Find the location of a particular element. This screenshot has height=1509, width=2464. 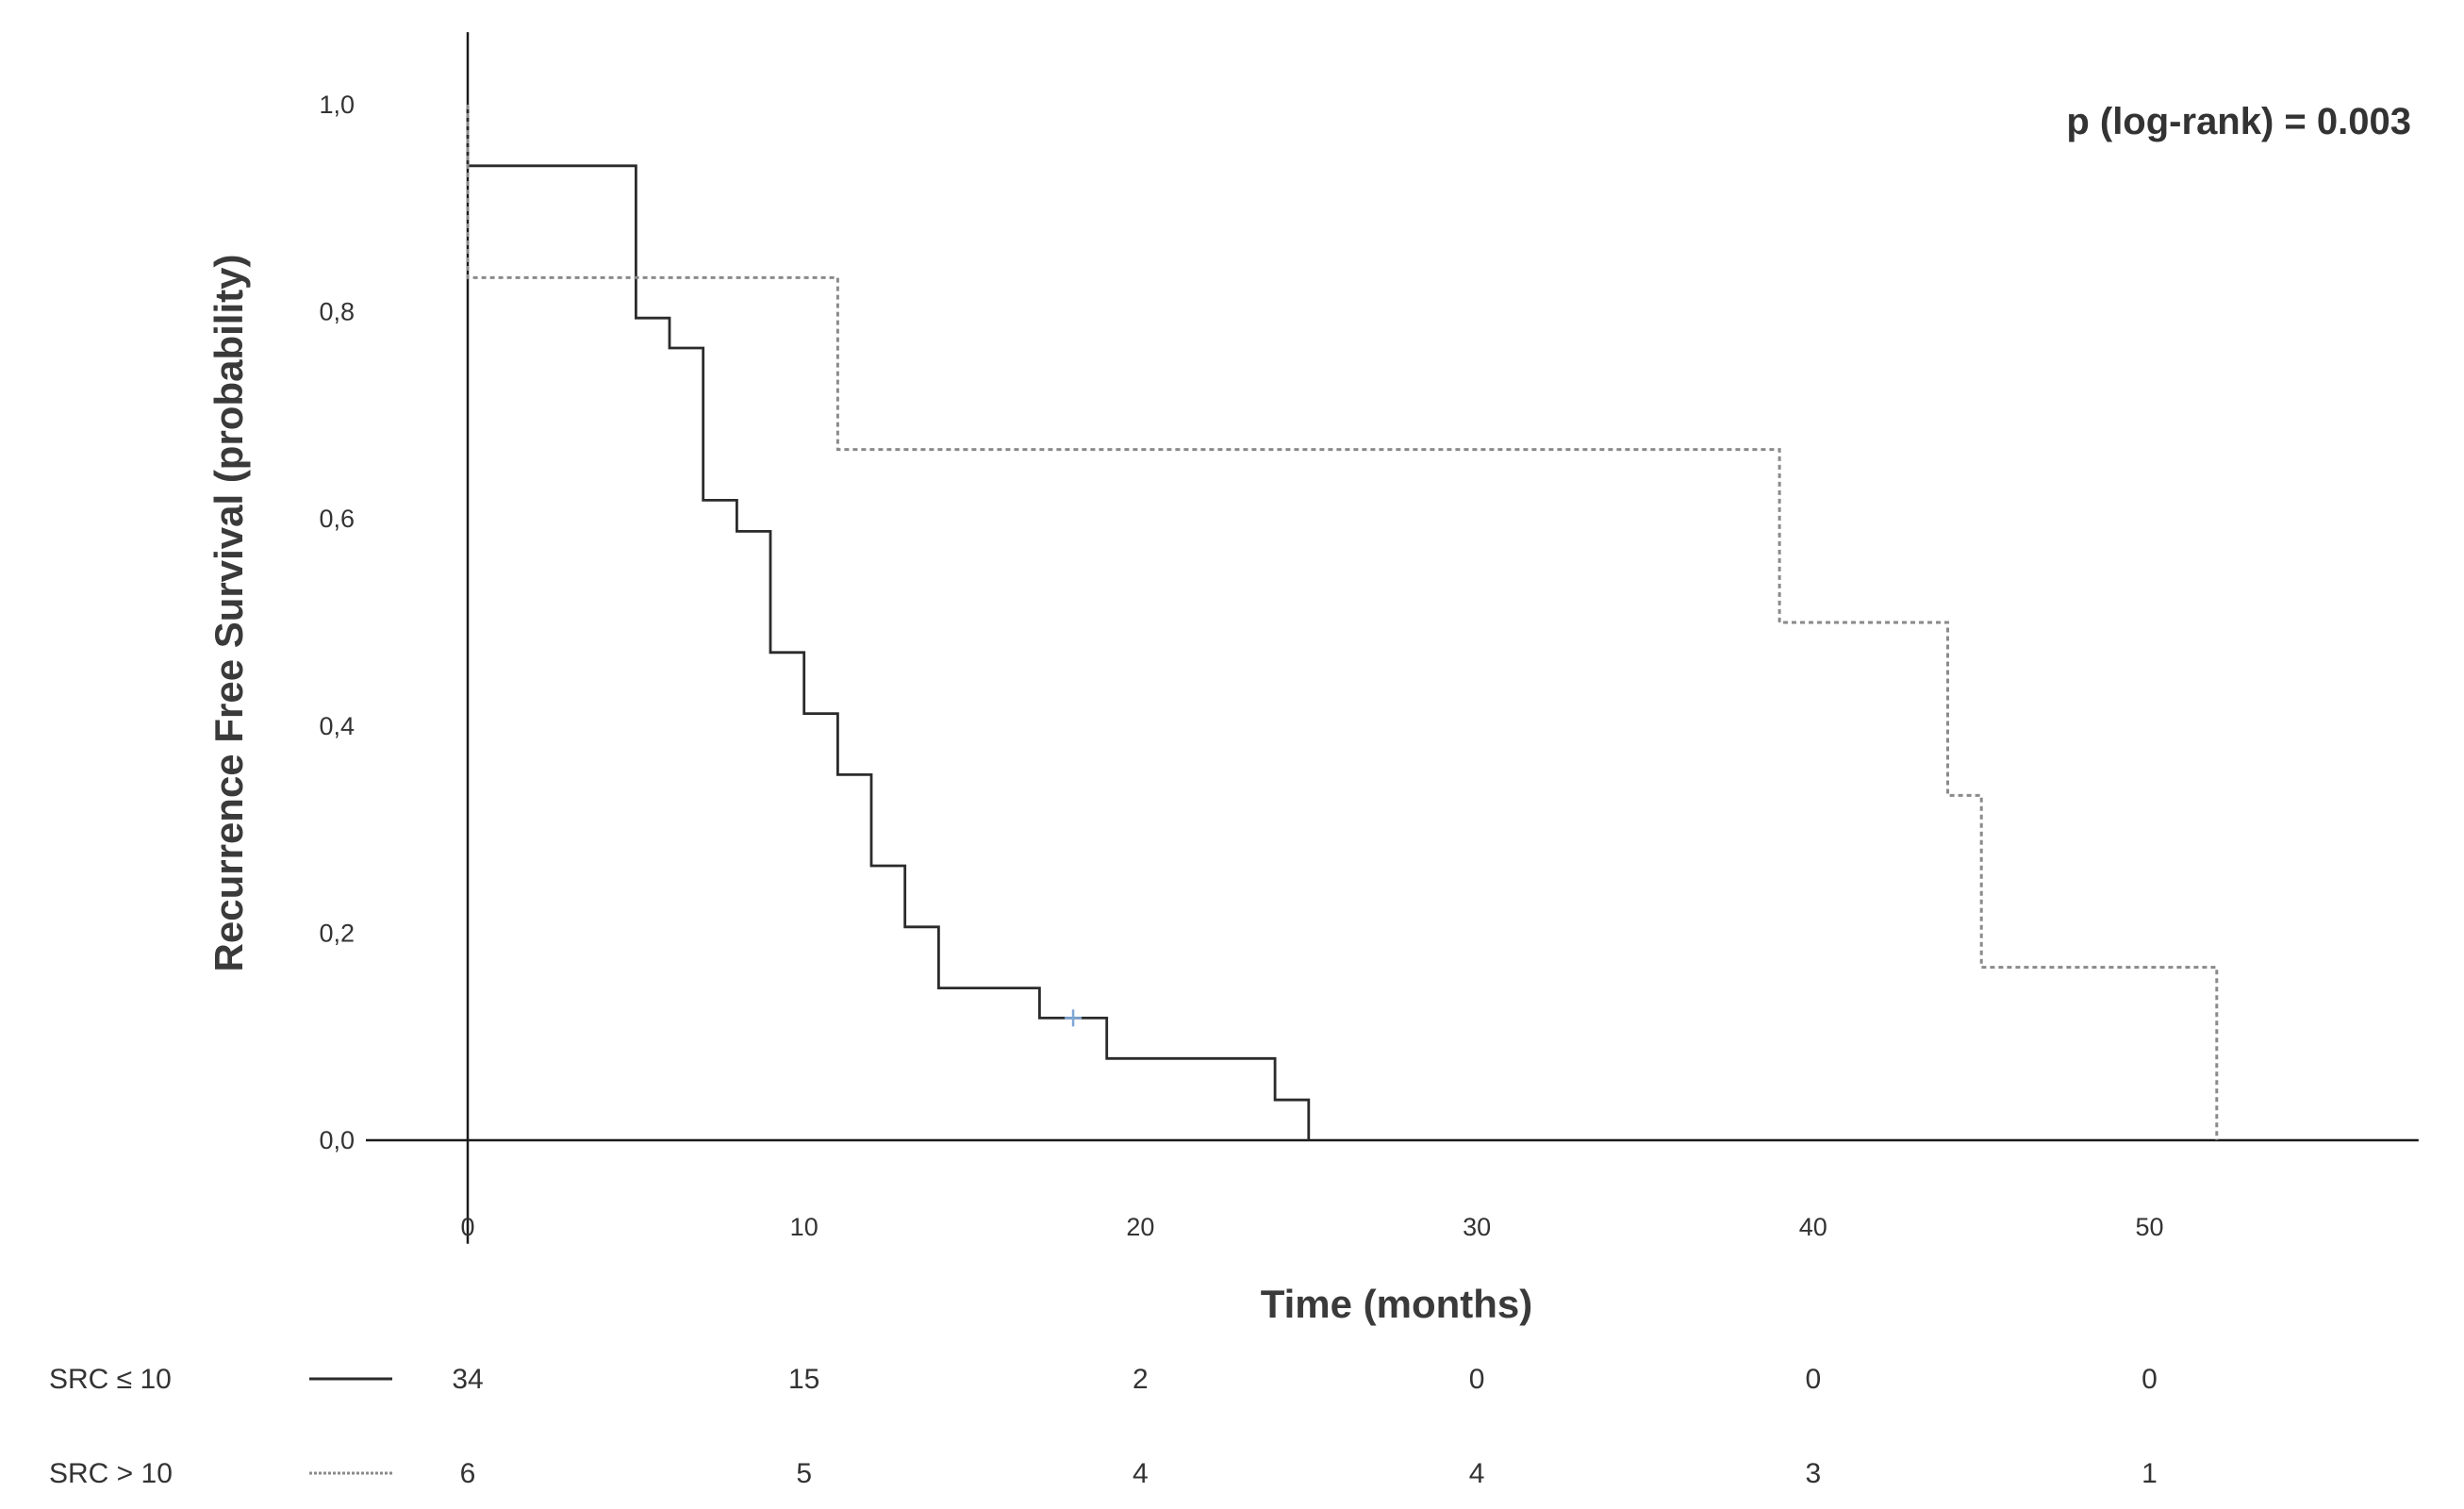

risk-table: SRC ≤ 10 34 15 2 0 0 0 SRC > 10 6 5 4 4 3 1 is located at coordinates (1103, 1426).